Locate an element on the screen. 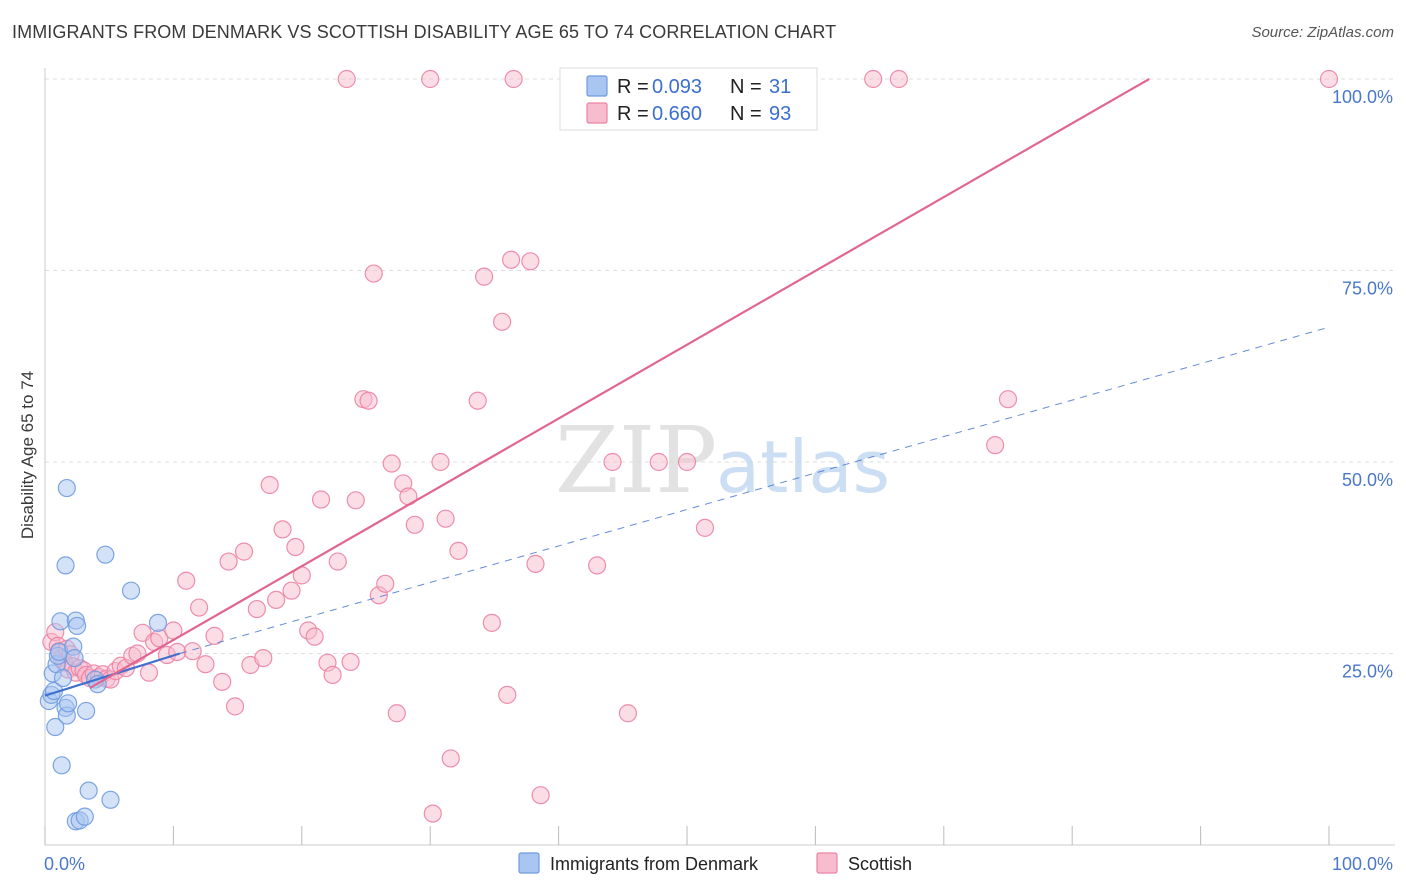 Image resolution: width=1406 pixels, height=892 pixels. stats-legend: R = 0.093 N = 31 R = 0.660 N = 93 is located at coordinates (688, 99).